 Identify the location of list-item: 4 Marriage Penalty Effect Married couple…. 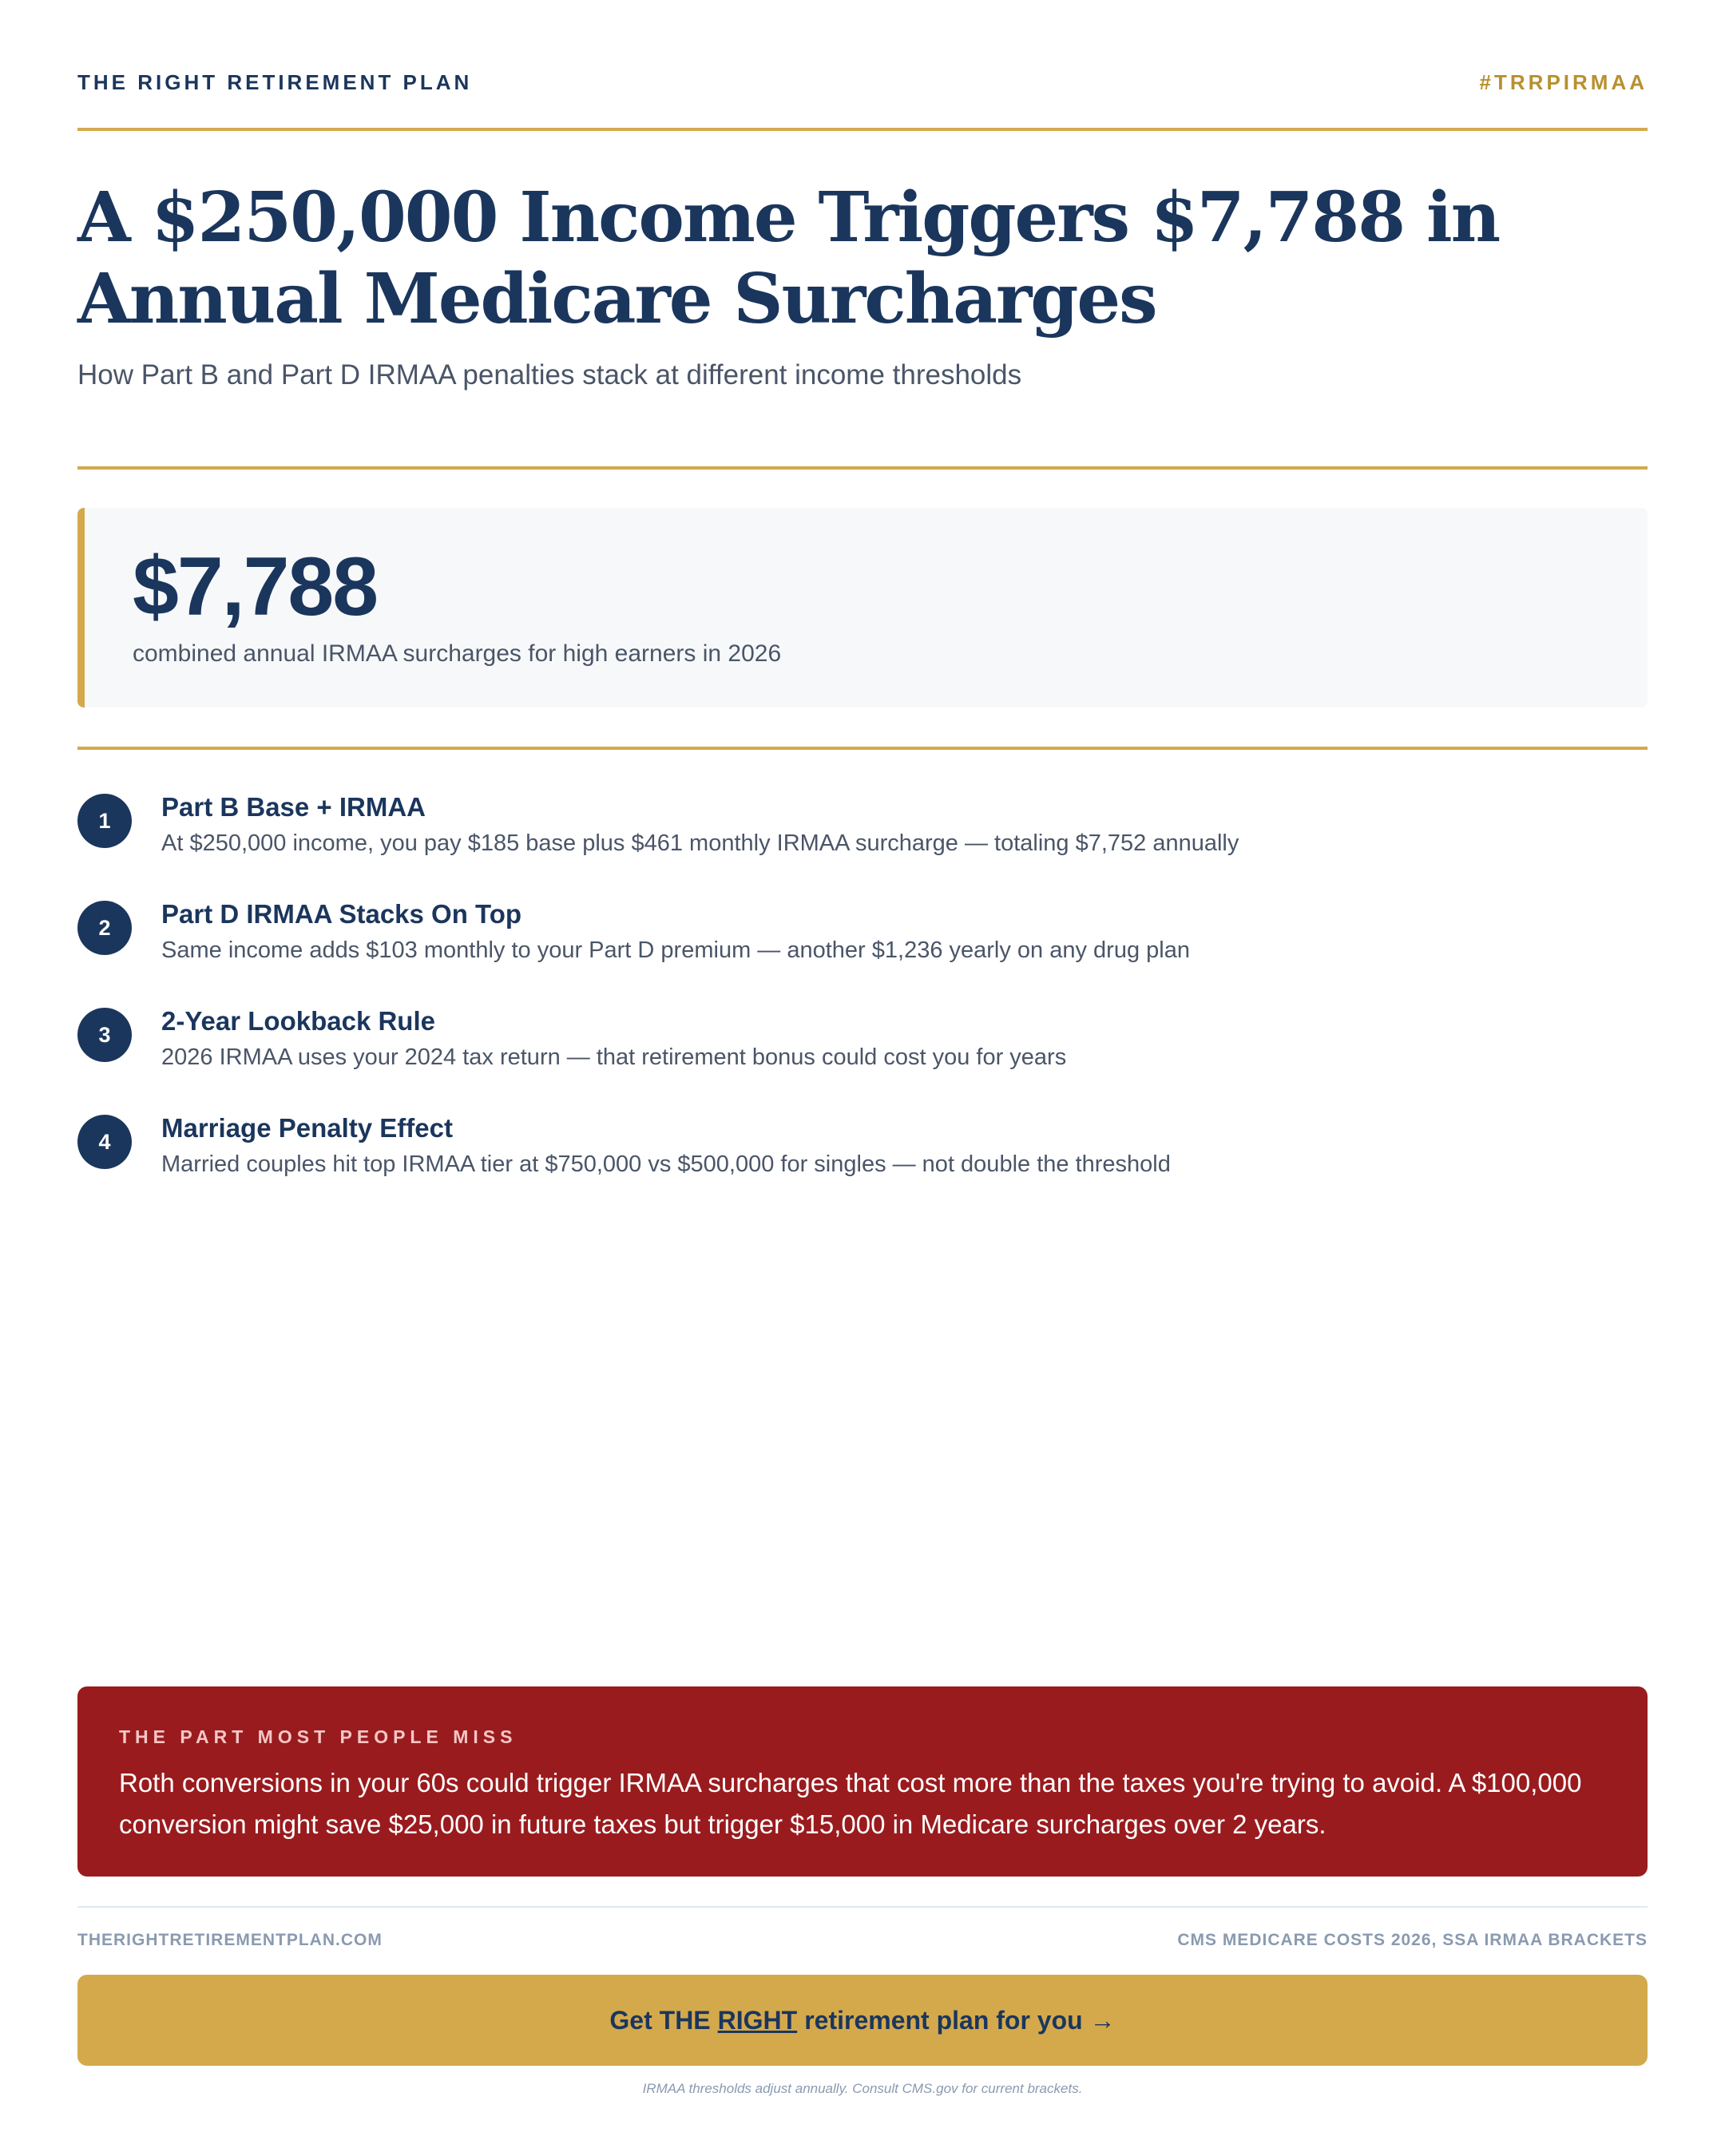
(862, 1165).